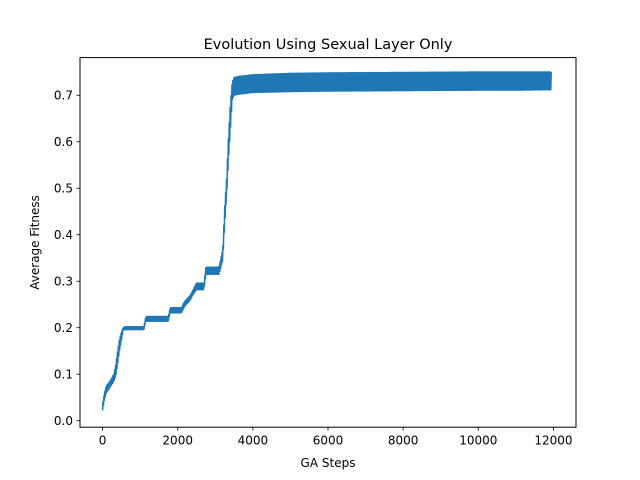  I want to click on x-tick-label: 4000, so click(253, 441).